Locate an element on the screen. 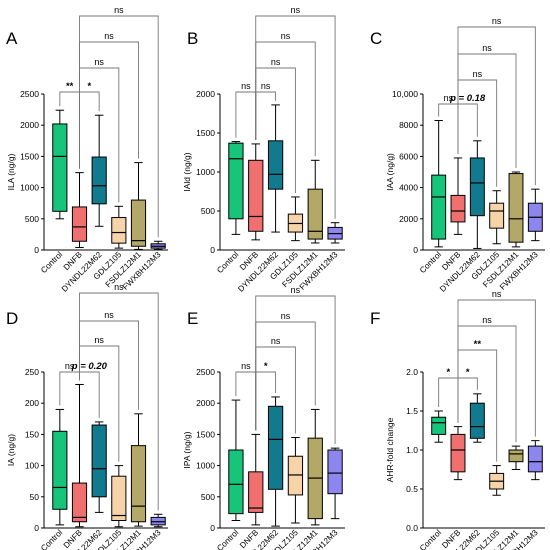  panel-letter: B is located at coordinates (192, 38).